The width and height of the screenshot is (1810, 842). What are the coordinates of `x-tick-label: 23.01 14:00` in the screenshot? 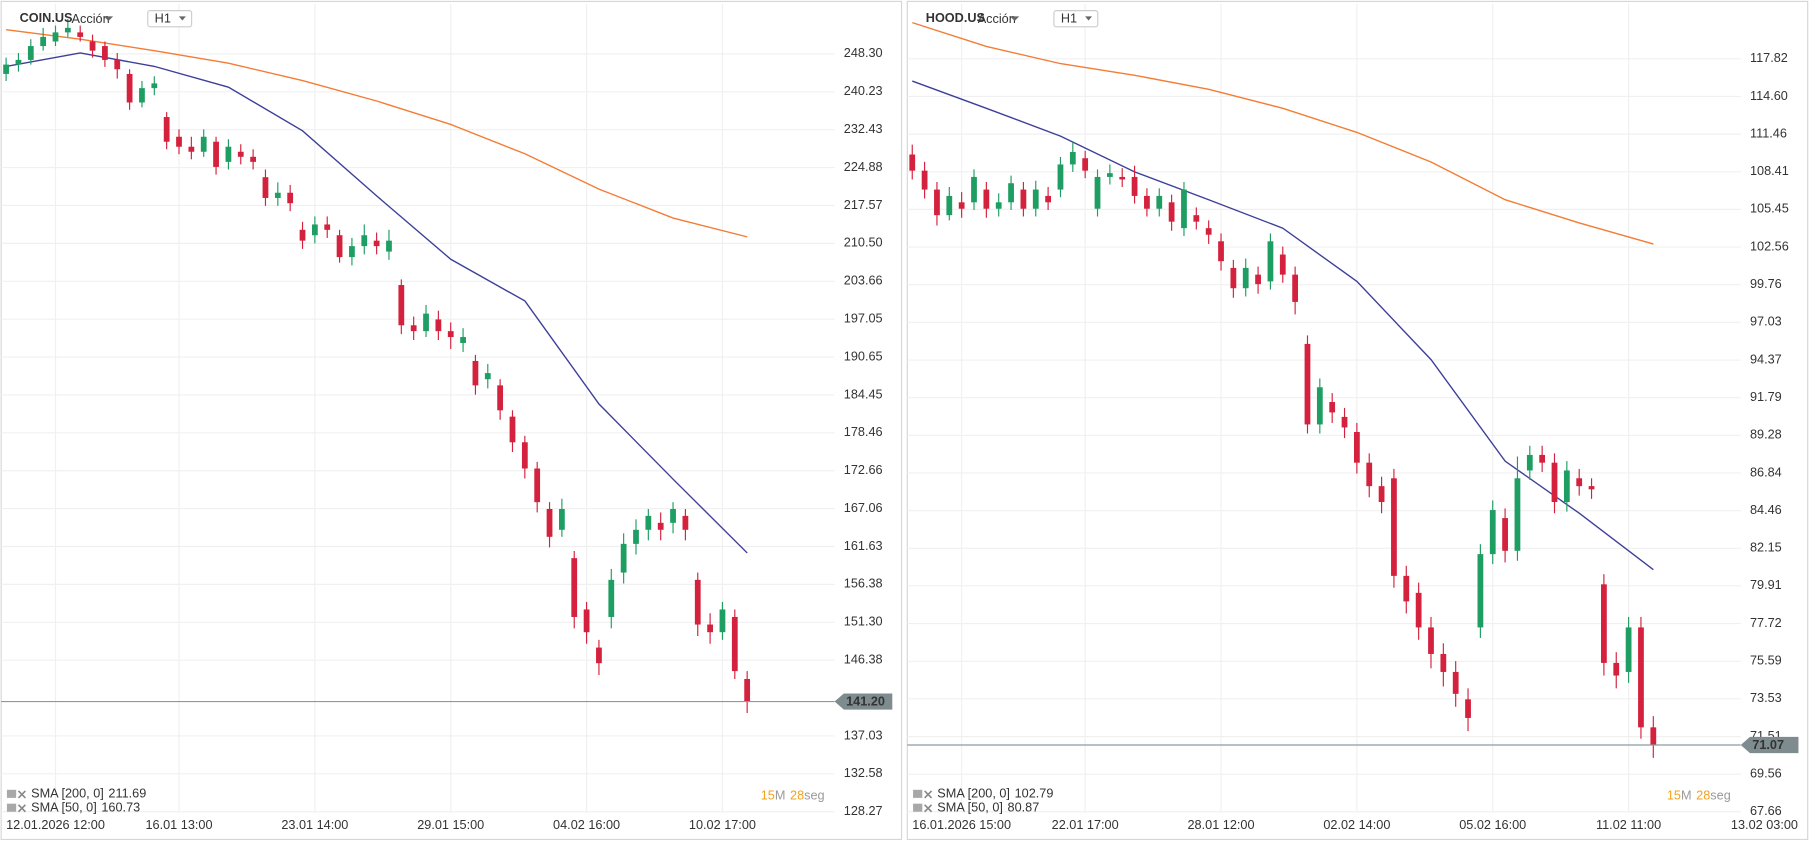 It's located at (314, 825).